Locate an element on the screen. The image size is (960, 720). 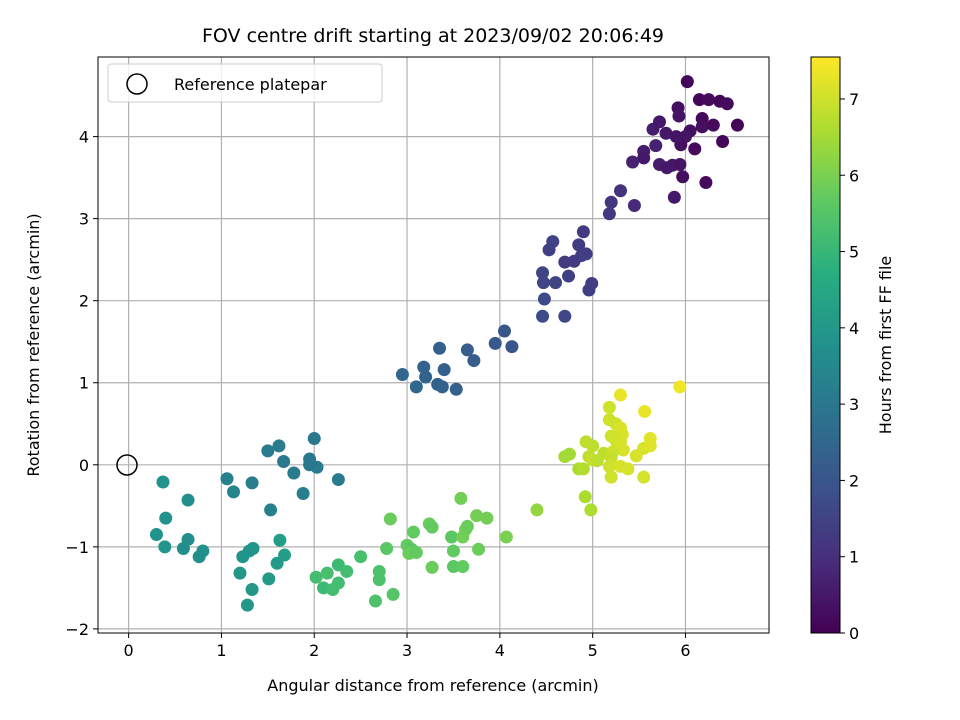
x-tick-label: 3 is located at coordinates (407, 650).